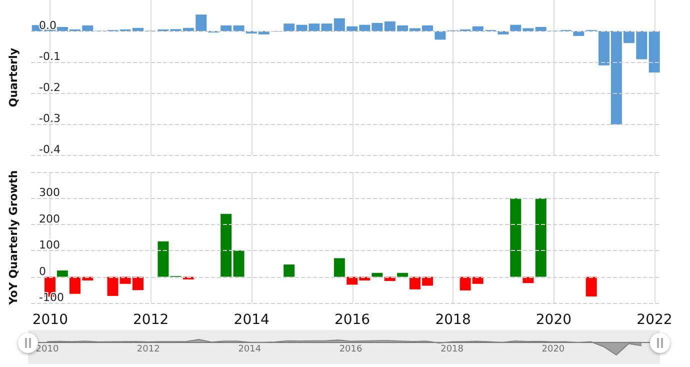 The image size is (690, 367). Describe the element at coordinates (49, 219) in the screenshot. I see `y-tick-label: 200` at that location.